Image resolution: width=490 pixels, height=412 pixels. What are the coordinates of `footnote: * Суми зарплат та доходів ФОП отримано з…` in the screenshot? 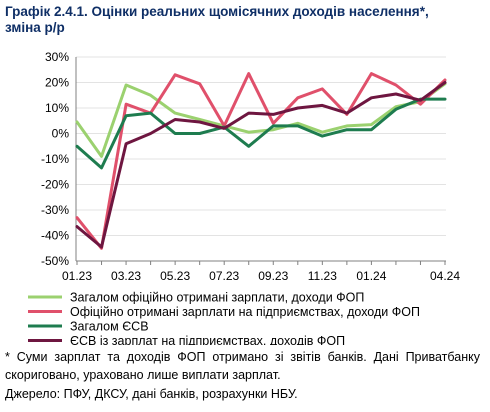 It's located at (242, 366).